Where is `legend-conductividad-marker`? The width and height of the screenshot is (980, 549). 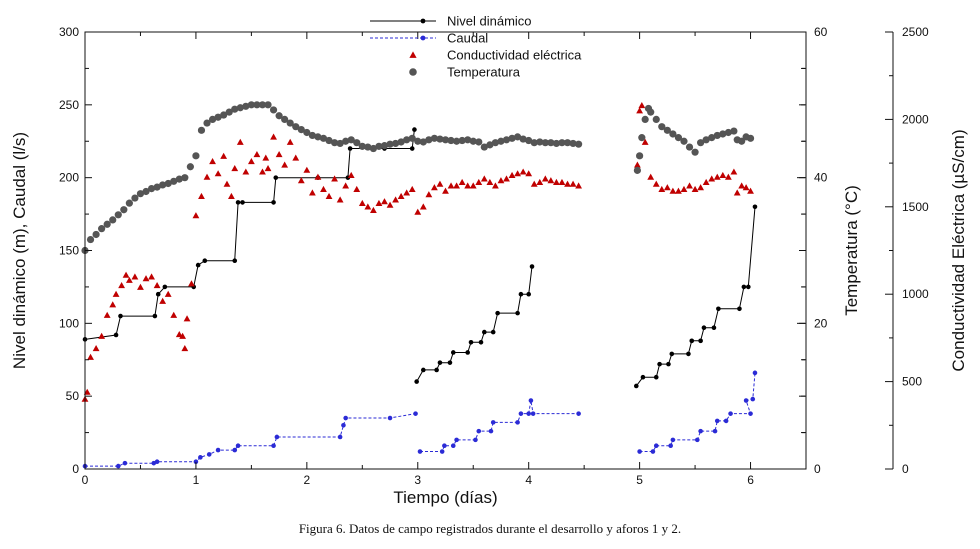
legend-conductividad-marker is located at coordinates (413, 54).